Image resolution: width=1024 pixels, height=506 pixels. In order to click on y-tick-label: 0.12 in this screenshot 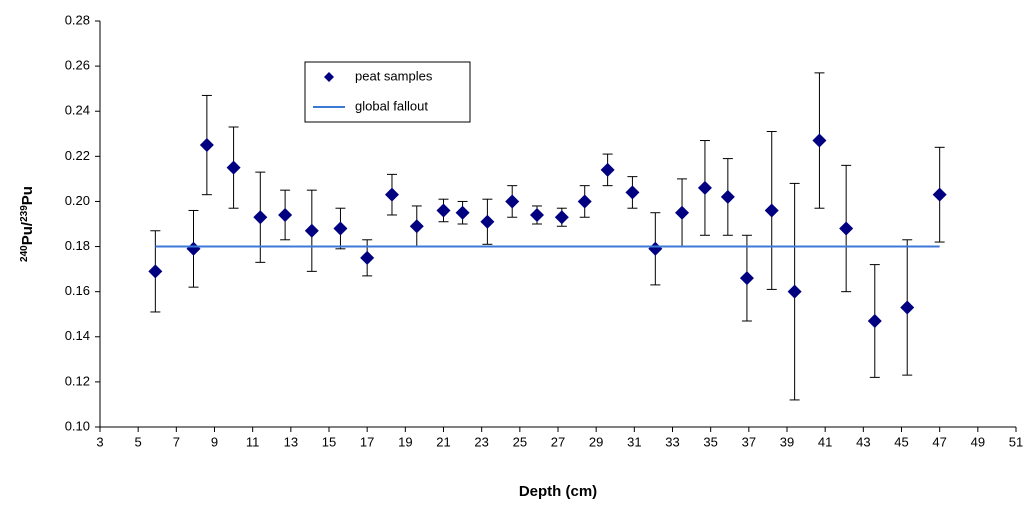, I will do `click(77, 380)`.